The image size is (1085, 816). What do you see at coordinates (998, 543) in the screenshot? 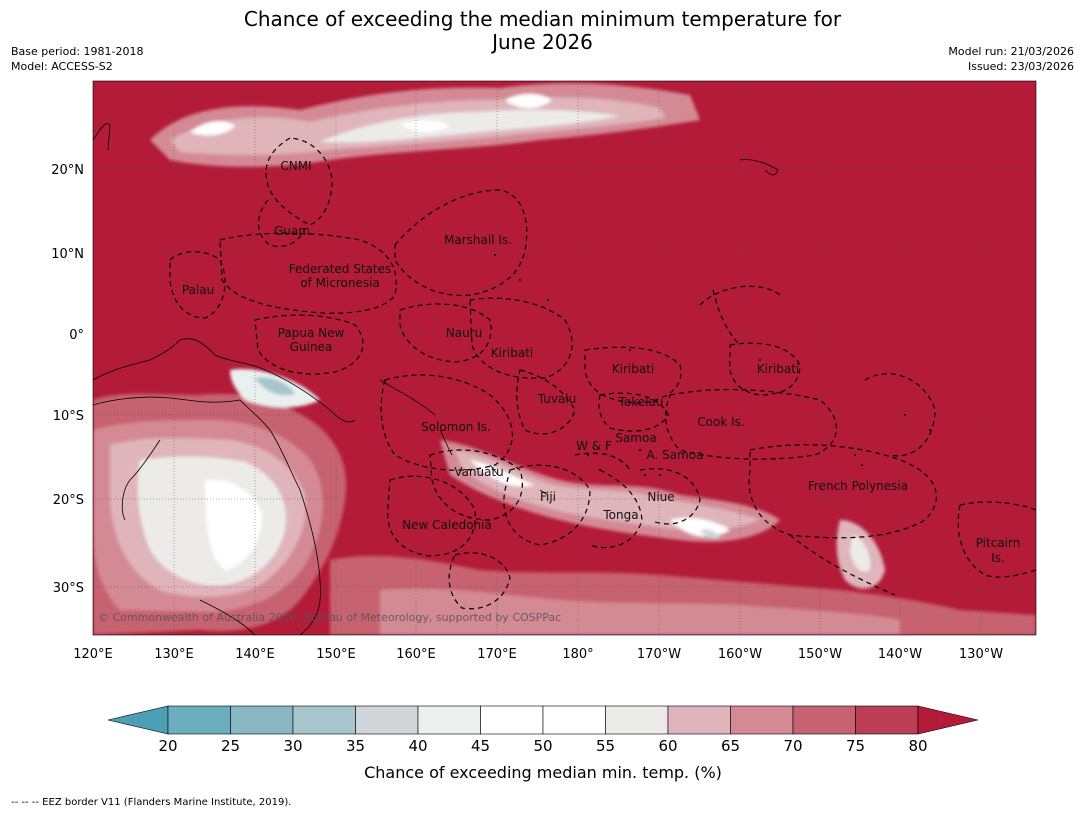
I see `label-pitcairn-1: Pitcairn` at bounding box center [998, 543].